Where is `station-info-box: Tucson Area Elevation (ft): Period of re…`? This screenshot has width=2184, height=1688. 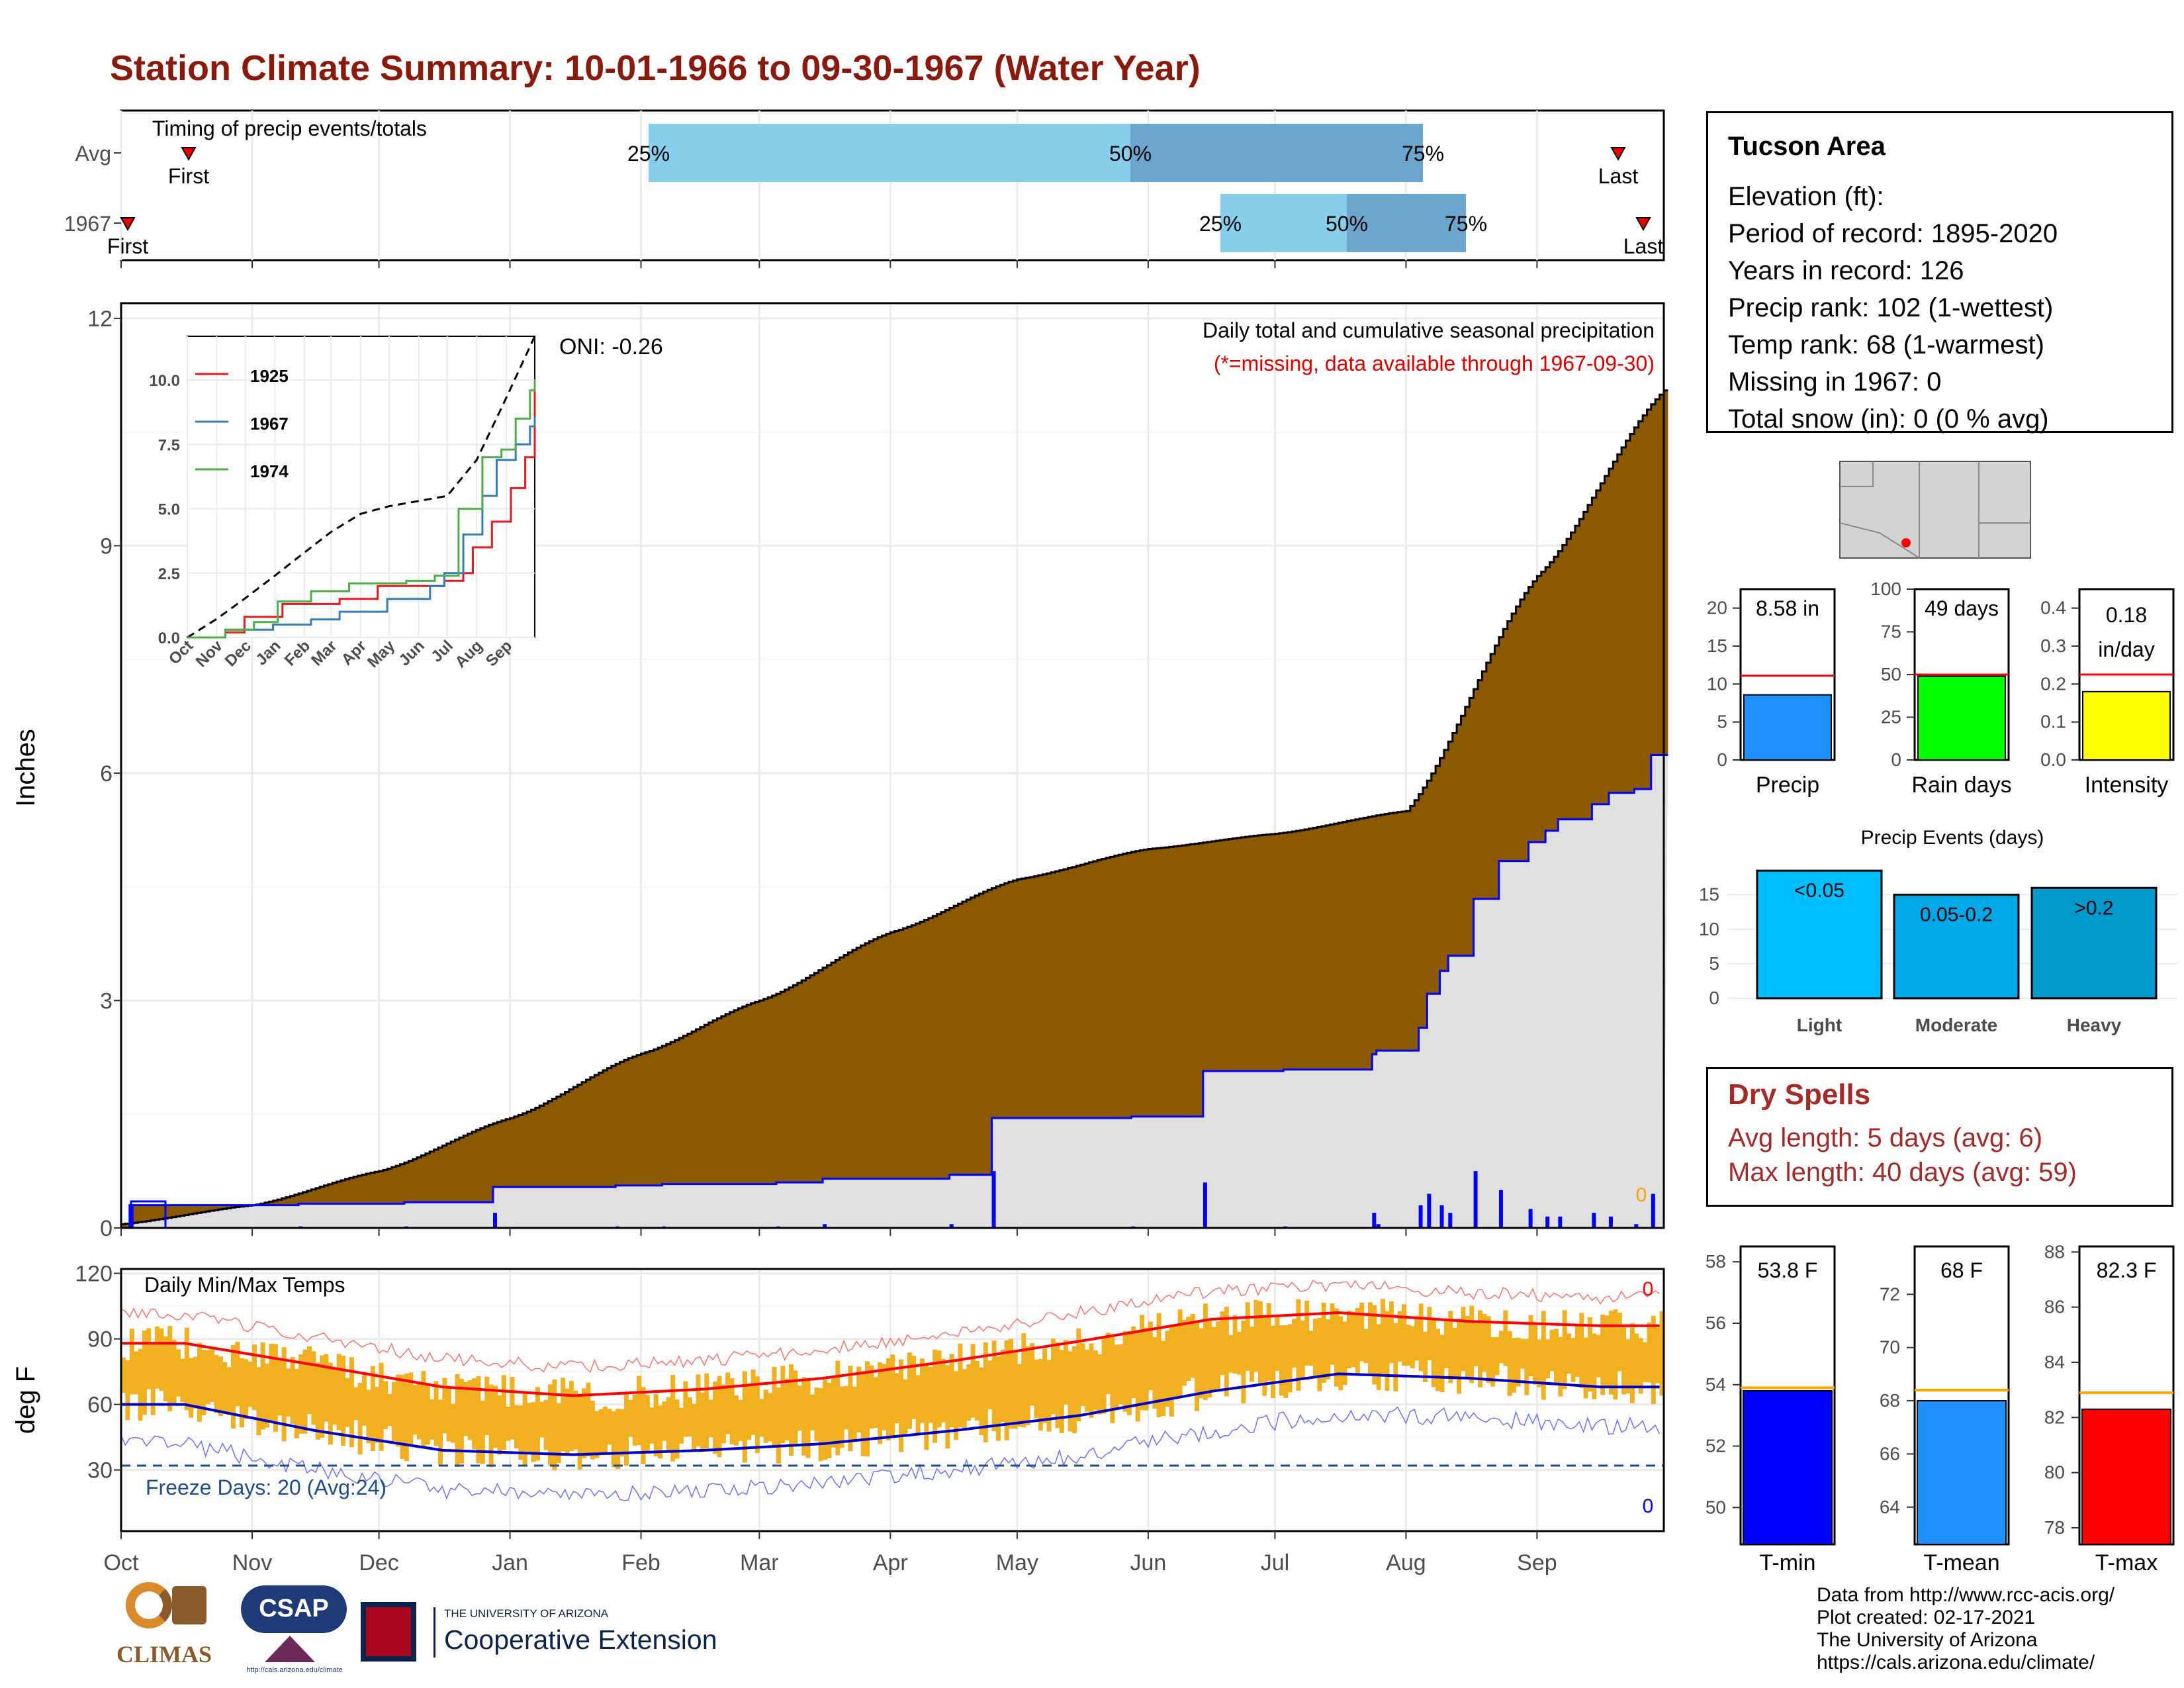 station-info-box: Tucson Area Elevation (ft): Period of re… is located at coordinates (1940, 272).